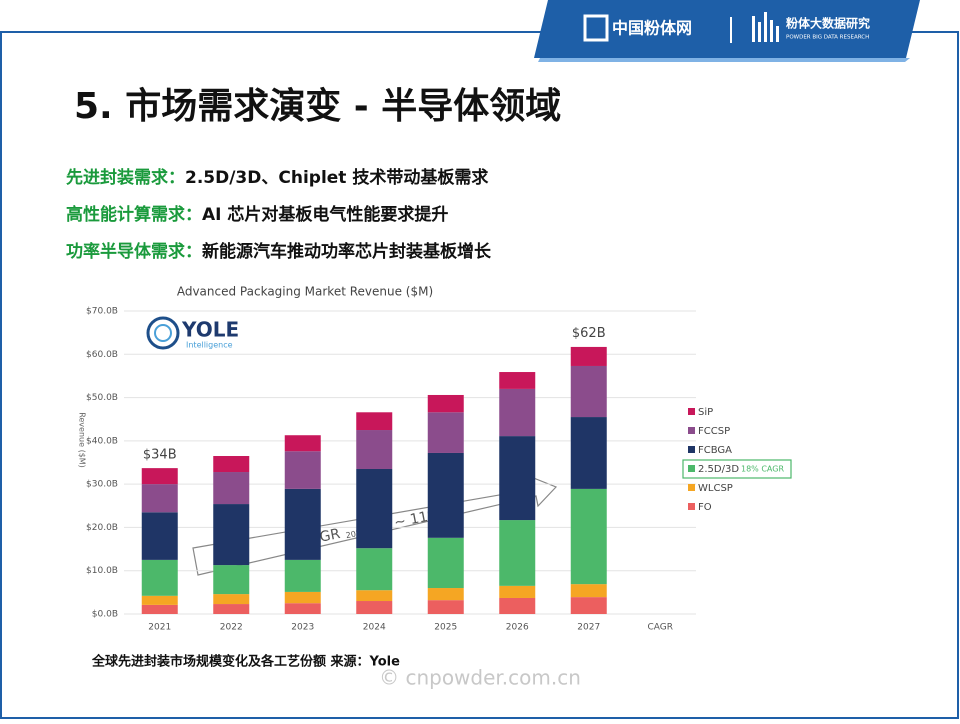 The height and width of the screenshot is (724, 960). Describe the element at coordinates (125, 177) in the screenshot. I see `bullet-label: 先进封装需求：` at that location.